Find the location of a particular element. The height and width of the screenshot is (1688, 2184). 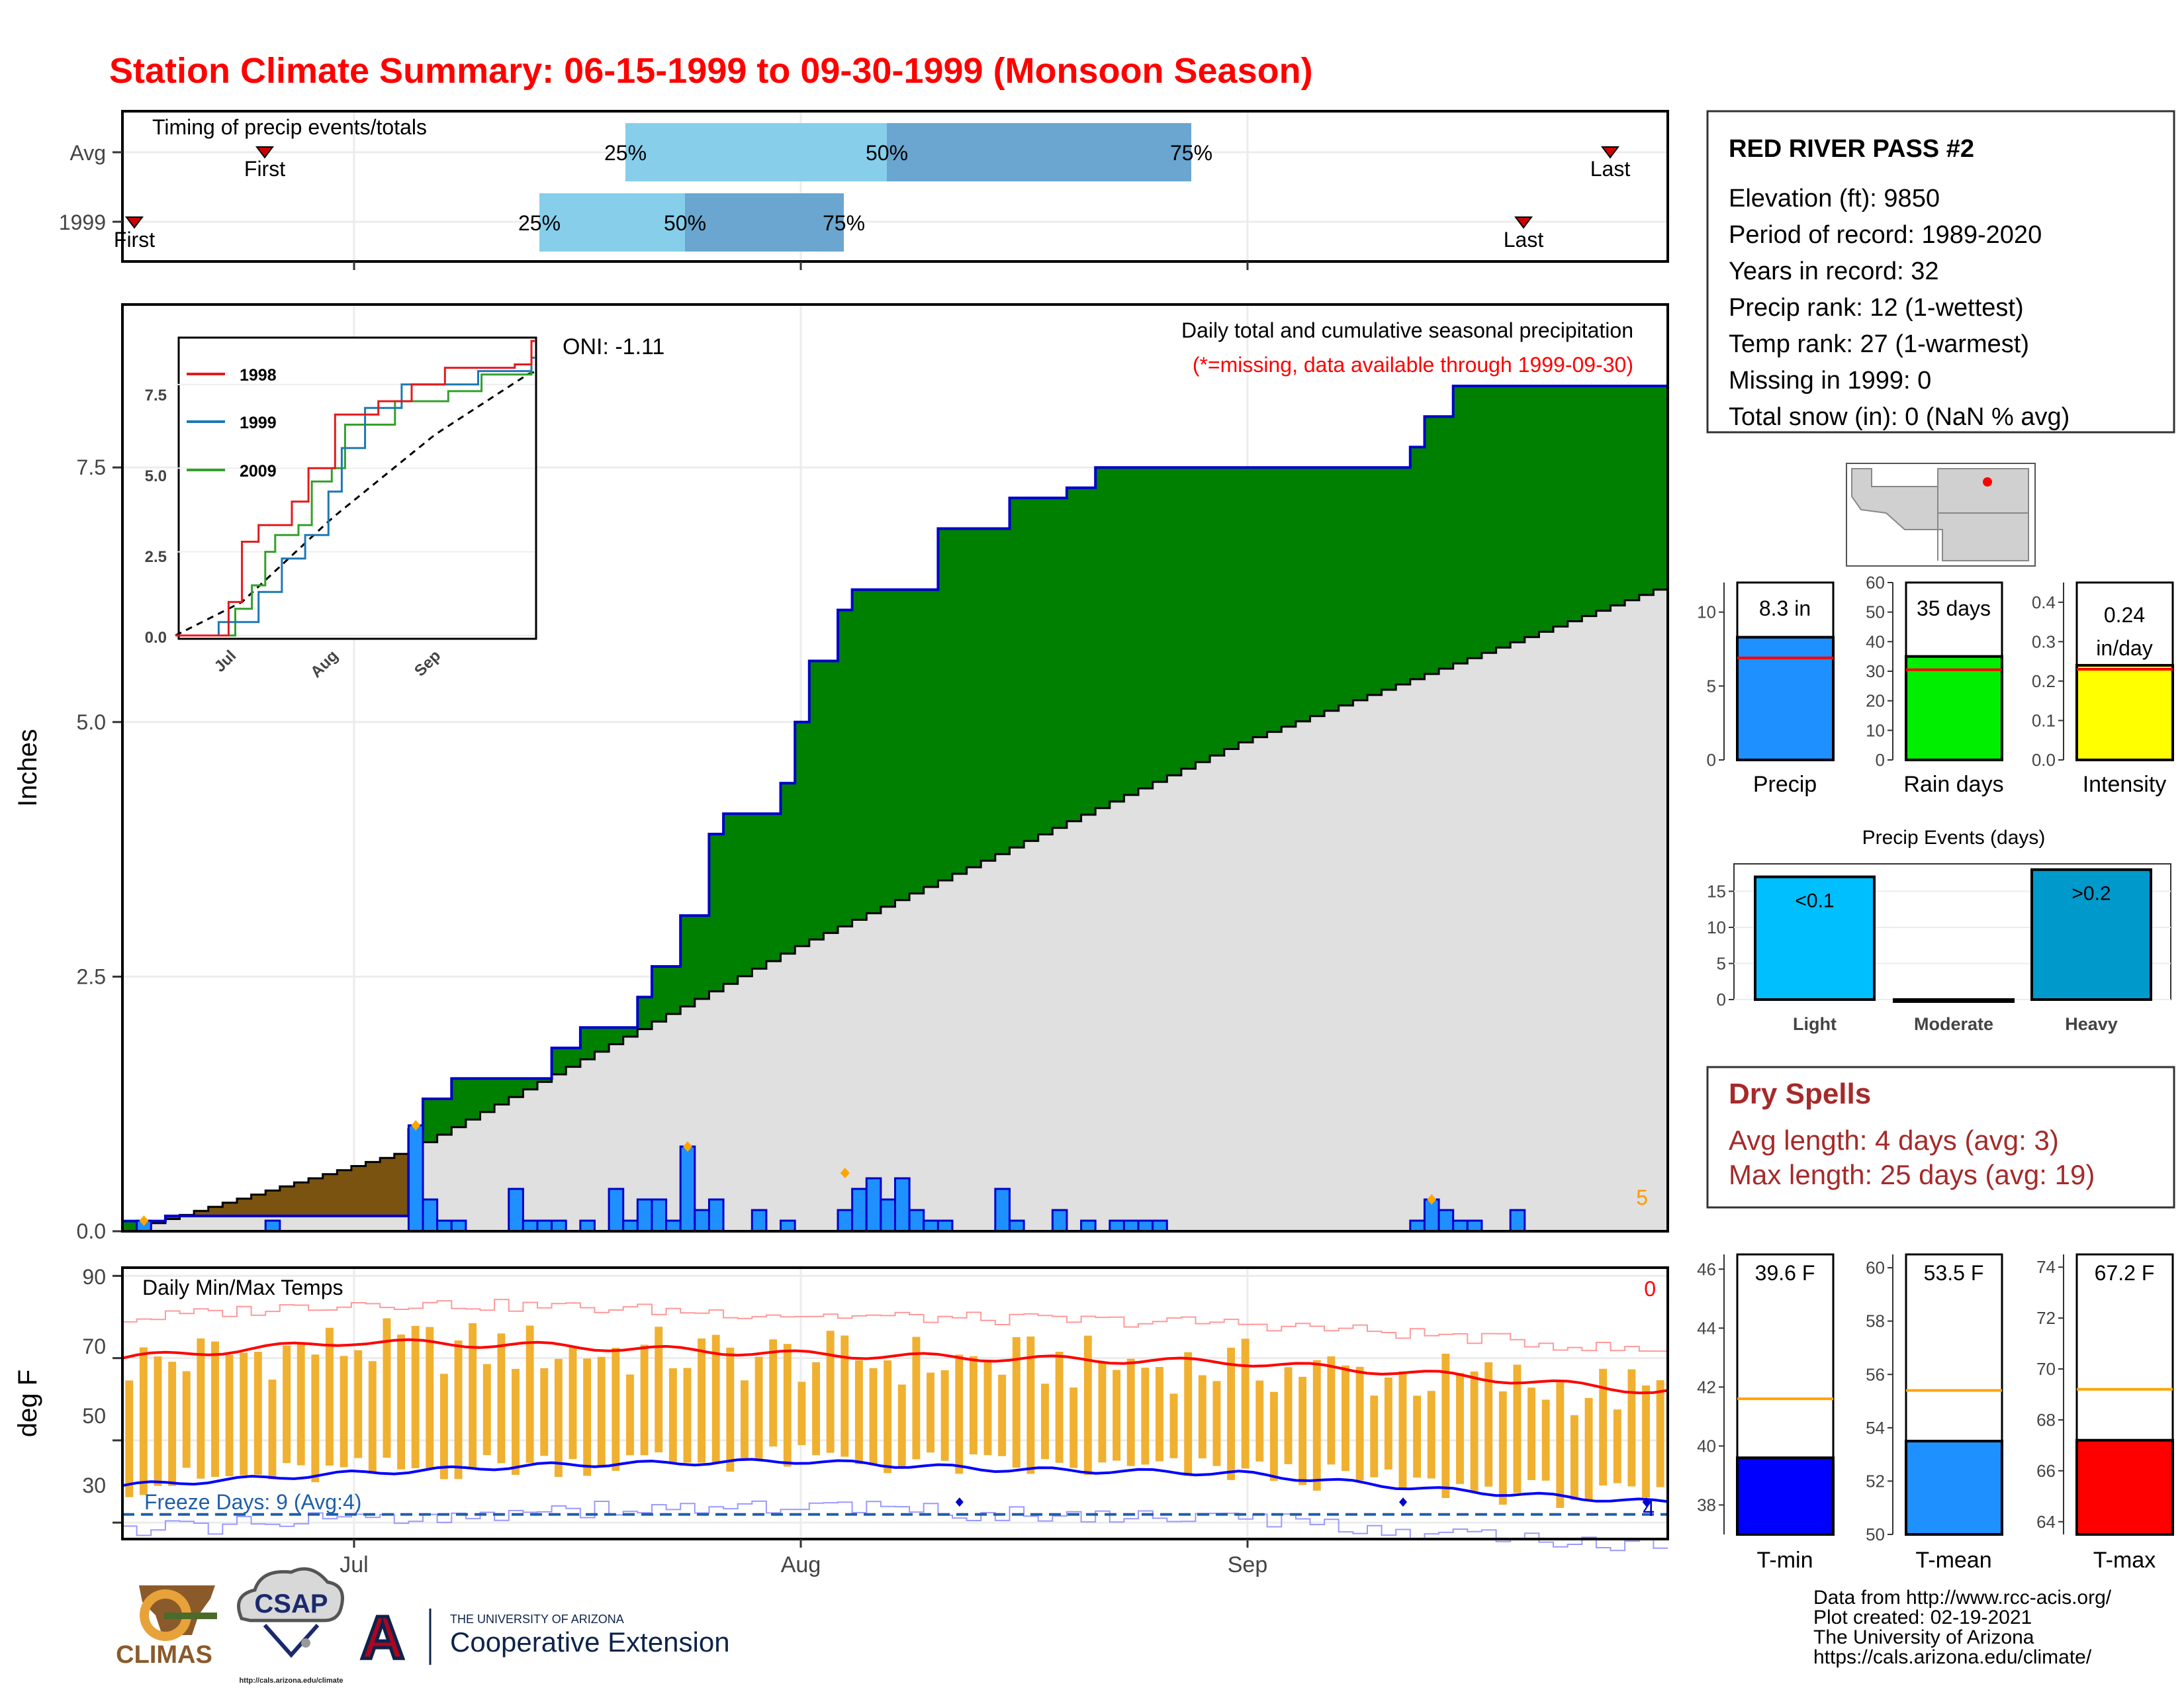

station-line-precip-rank: Precip rank: 12 (1-wettest) is located at coordinates (1877, 308).